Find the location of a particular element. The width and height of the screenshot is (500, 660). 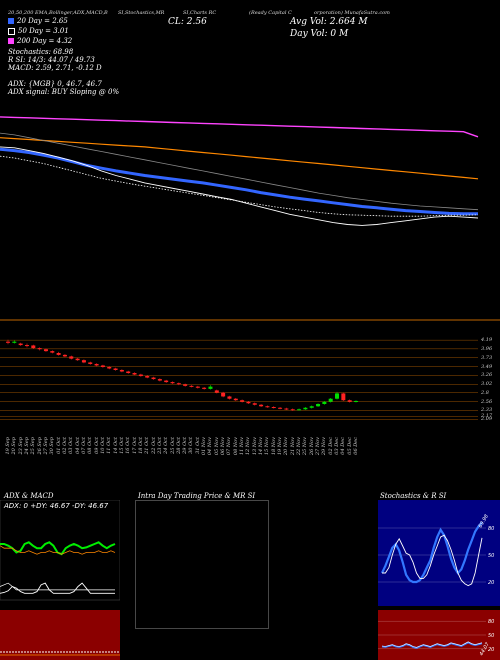

date-tick: 09 Oct is located at coordinates (96, 445).